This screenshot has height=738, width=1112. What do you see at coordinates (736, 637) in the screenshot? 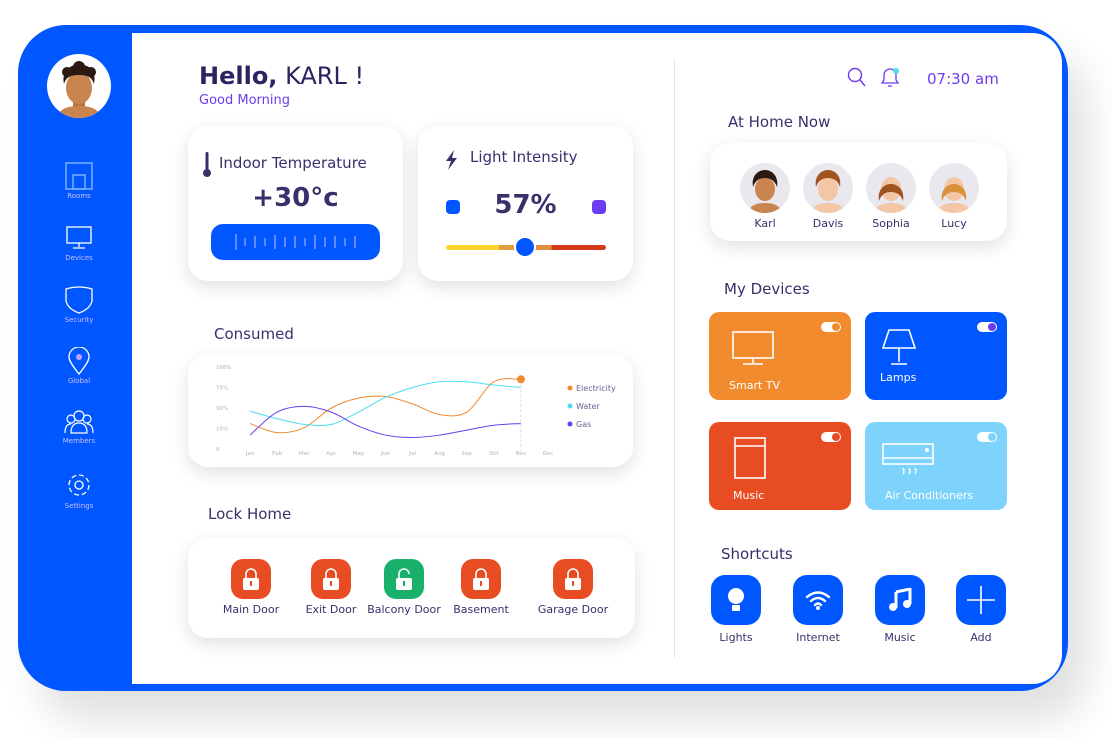
I see `shortcut-label: Lights` at bounding box center [736, 637].